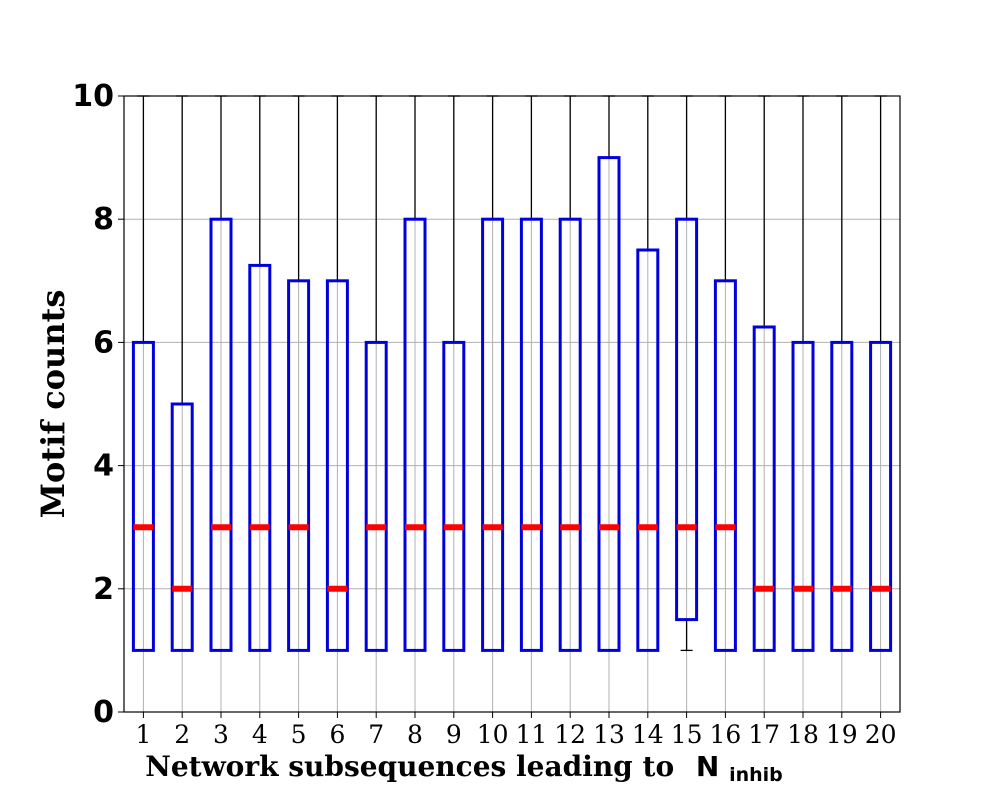 The height and width of the screenshot is (800, 1000). I want to click on x-tick-label: 14, so click(648, 734).